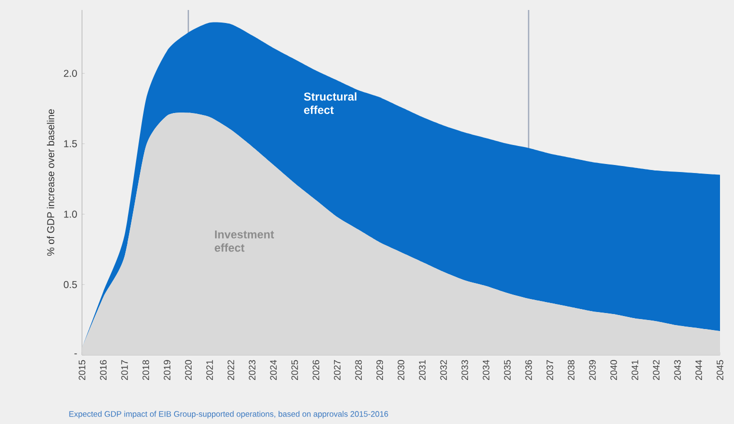  Describe the element at coordinates (698, 370) in the screenshot. I see `x-tick-label: 2044` at that location.